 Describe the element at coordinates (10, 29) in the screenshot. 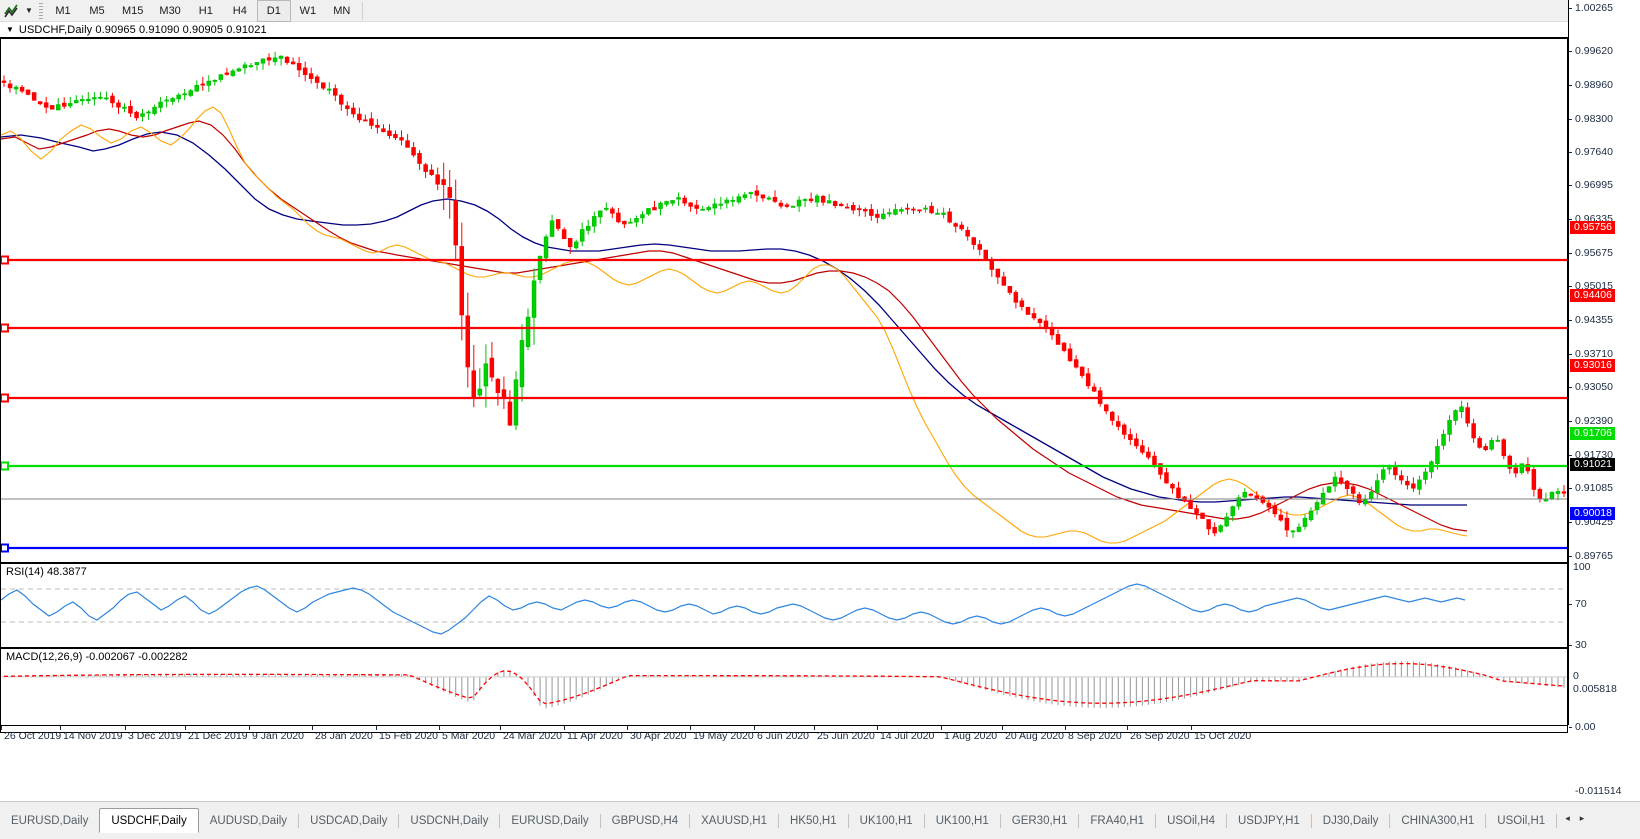

I see `chevron-down-icon: ▼` at that location.